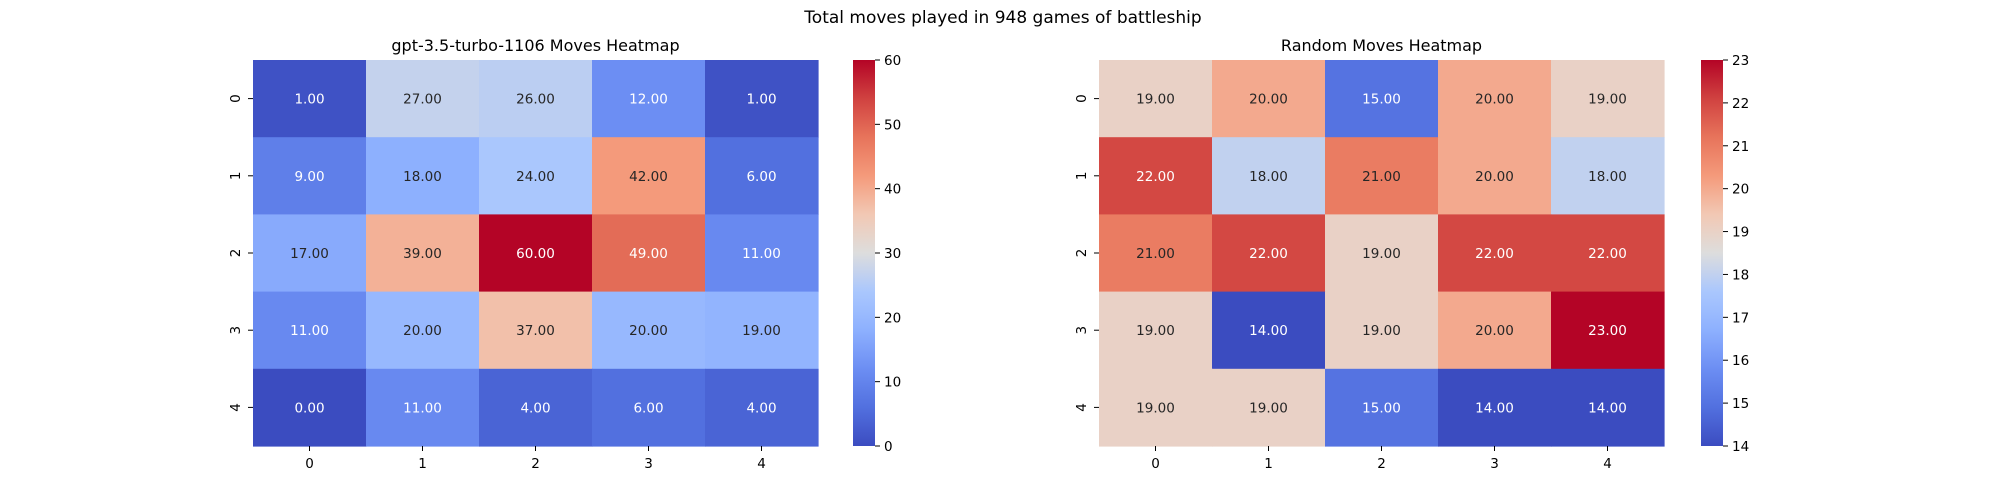 The width and height of the screenshot is (2000, 500). I want to click on y-tick-label: 3, so click(236, 330).